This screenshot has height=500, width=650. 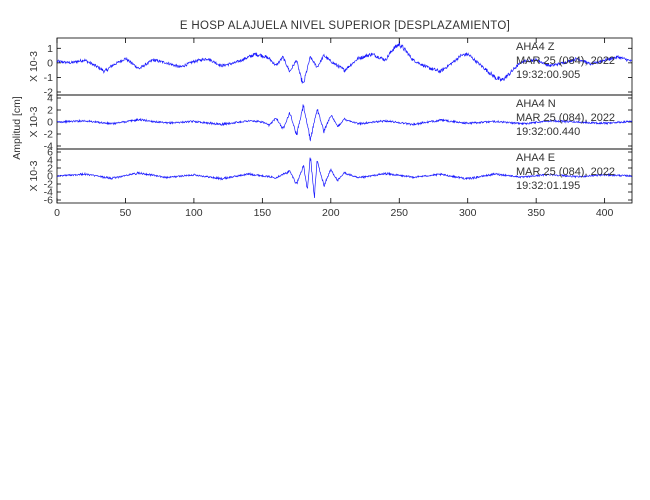 What do you see at coordinates (399, 213) in the screenshot?
I see `x-tick-label: 250` at bounding box center [399, 213].